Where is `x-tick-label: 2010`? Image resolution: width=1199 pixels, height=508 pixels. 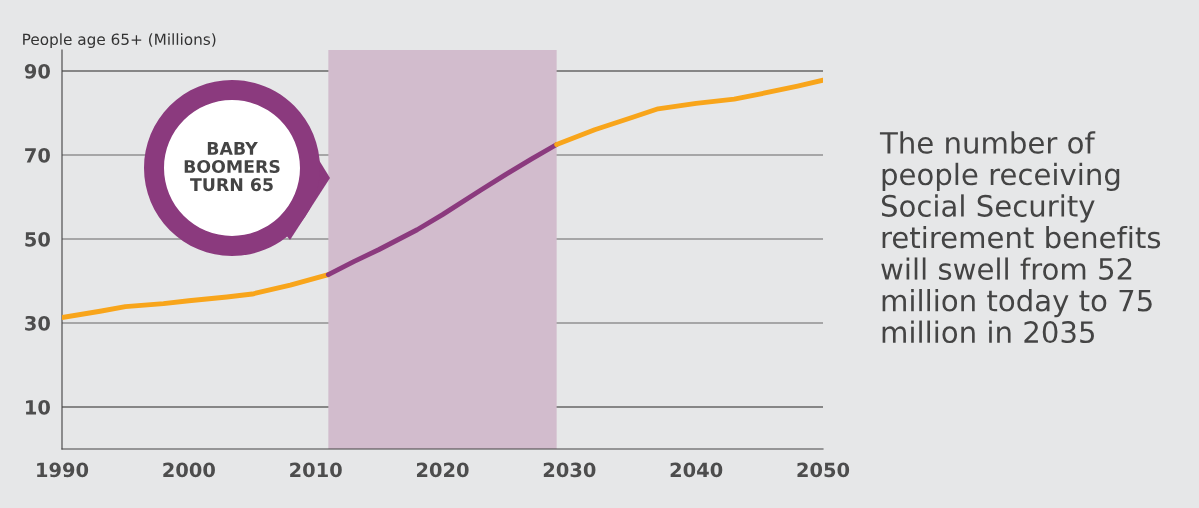
x-tick-label: 2010 is located at coordinates (316, 470).